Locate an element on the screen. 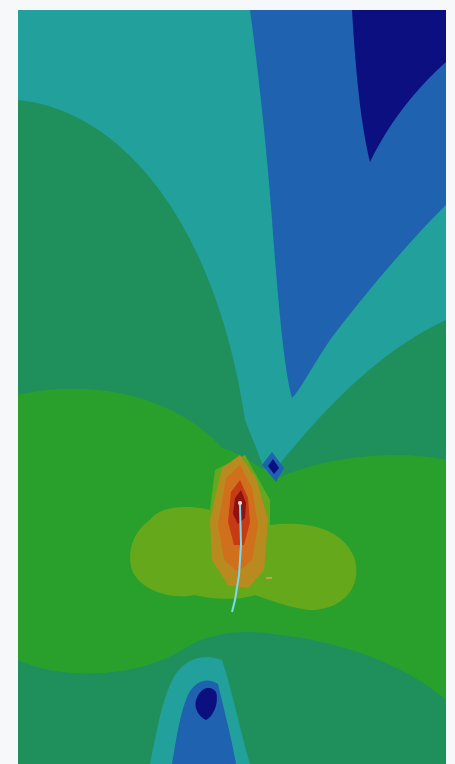 The width and height of the screenshot is (455, 764). crack-line is located at coordinates (237, 558).